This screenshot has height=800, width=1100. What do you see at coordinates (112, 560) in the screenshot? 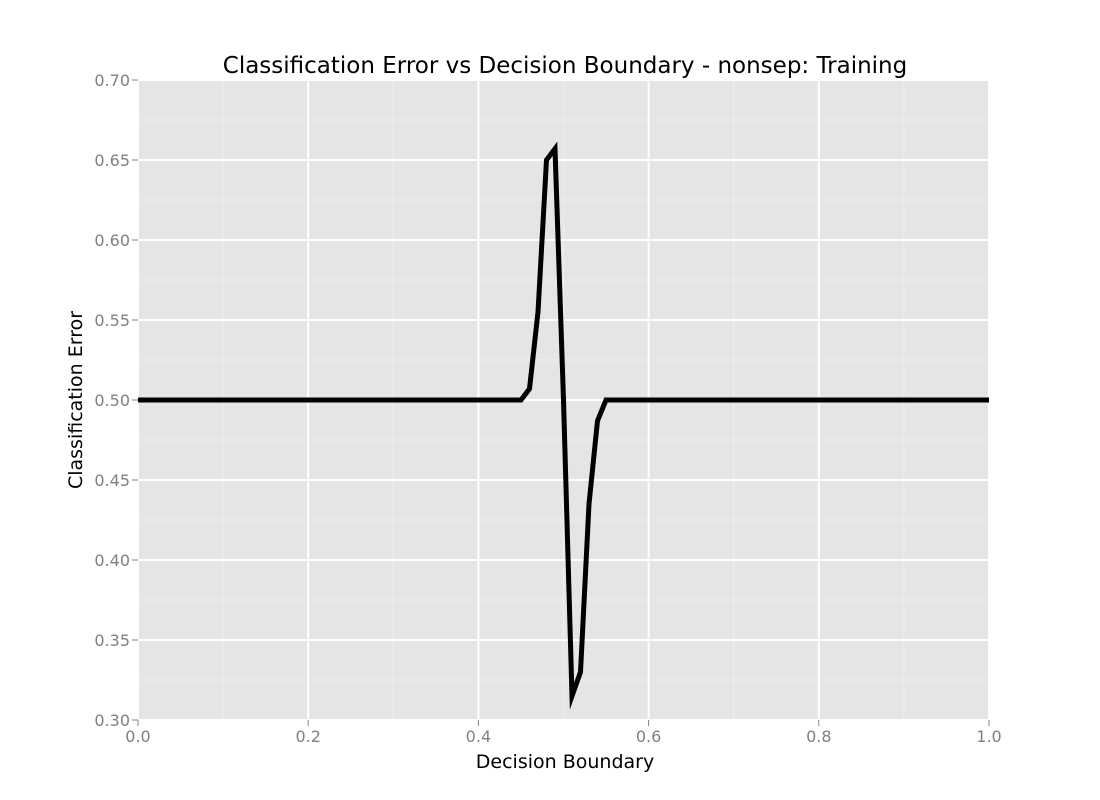
I see `y-tick-label: 0.40` at bounding box center [112, 560].